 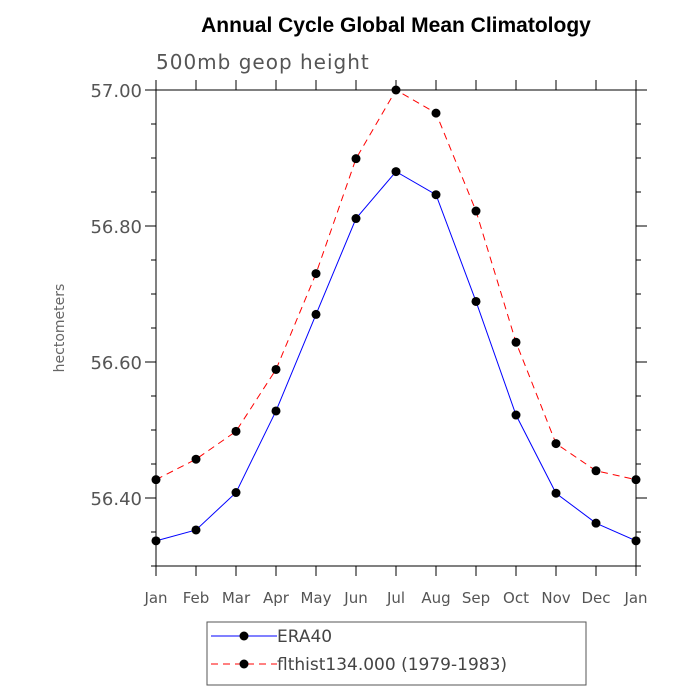 What do you see at coordinates (276, 598) in the screenshot?
I see `x-tick-label: Apr` at bounding box center [276, 598].